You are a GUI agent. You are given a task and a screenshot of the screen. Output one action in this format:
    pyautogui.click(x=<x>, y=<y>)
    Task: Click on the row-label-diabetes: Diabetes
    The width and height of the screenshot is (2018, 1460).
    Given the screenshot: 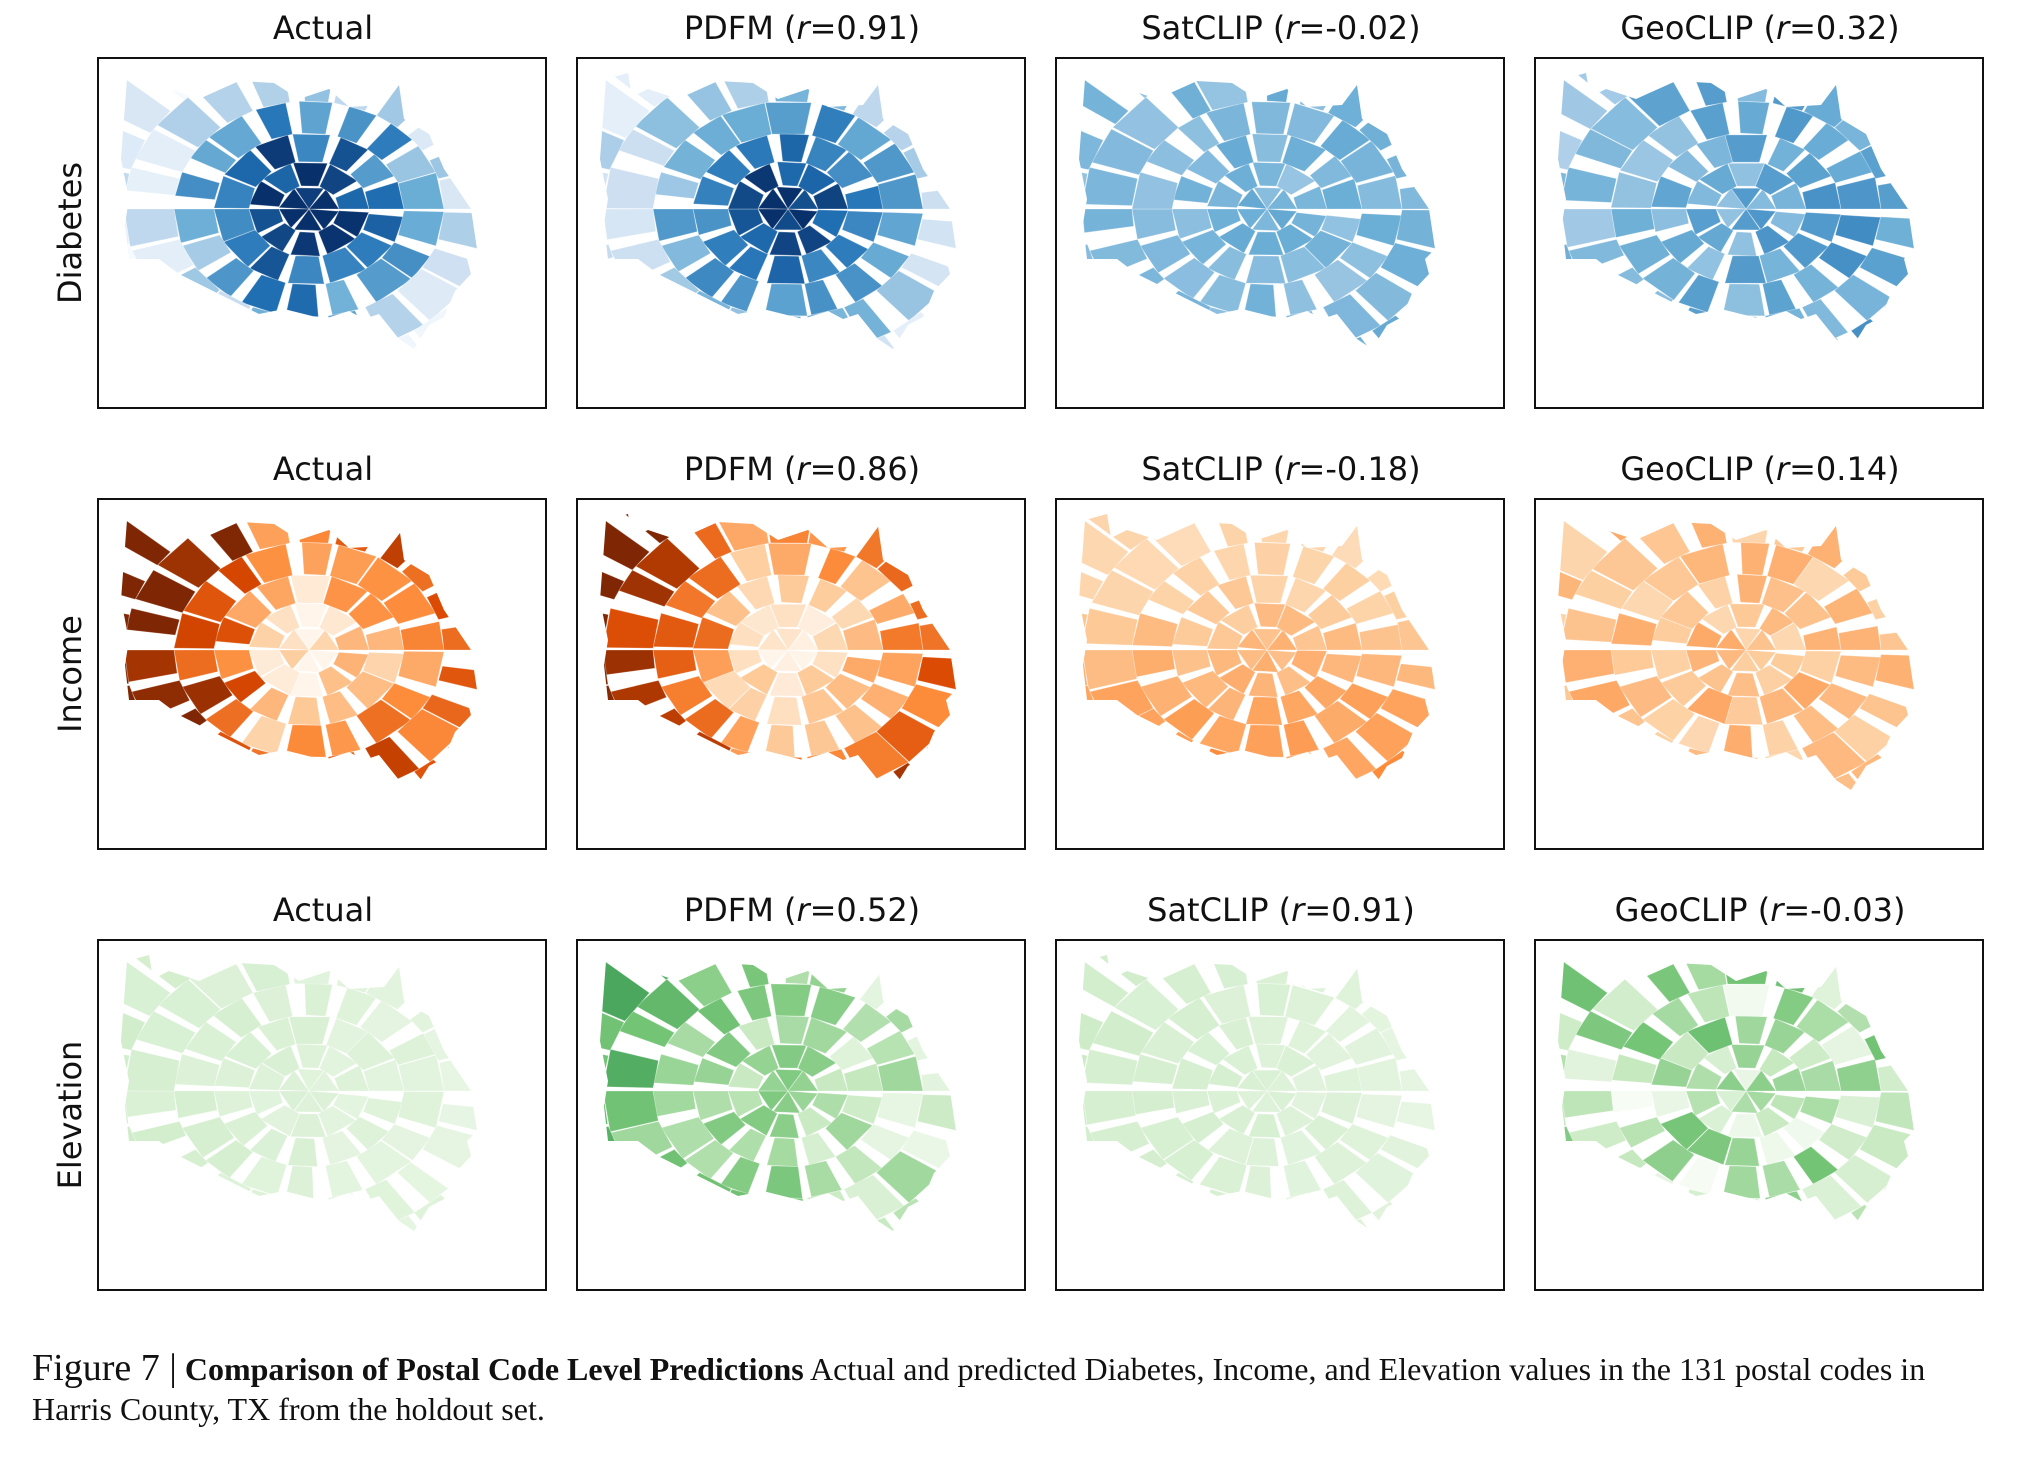 What is the action you would take?
    pyautogui.click(x=70, y=233)
    